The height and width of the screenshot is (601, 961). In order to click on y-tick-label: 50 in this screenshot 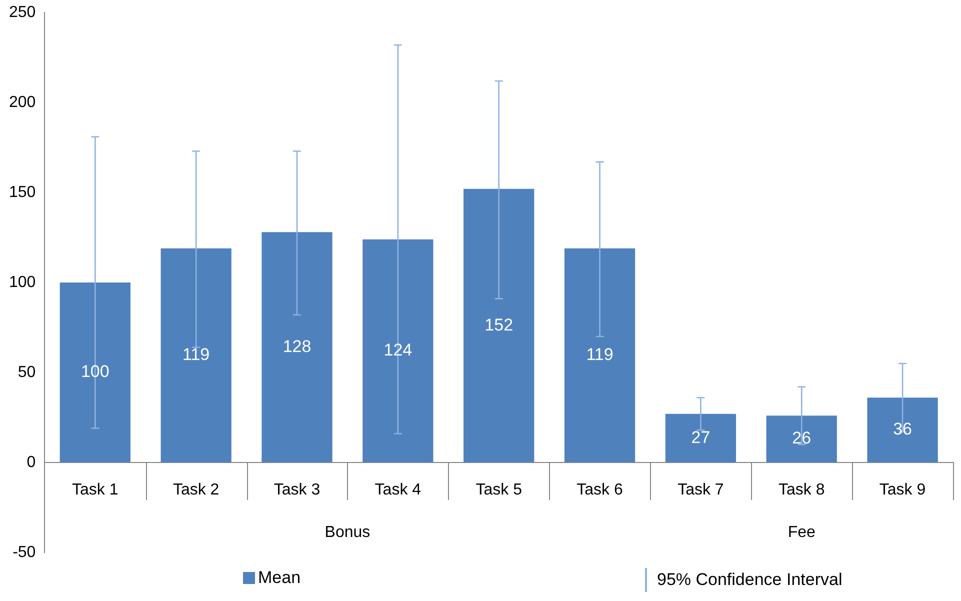, I will do `click(27, 372)`.